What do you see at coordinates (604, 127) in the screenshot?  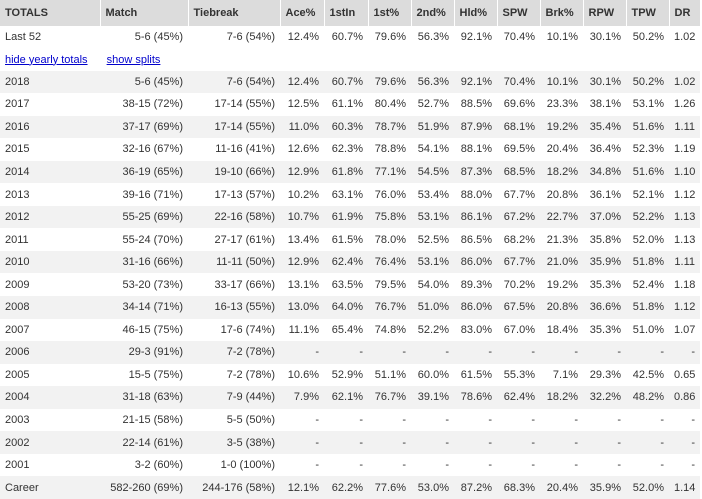 I see `table-cell: 35.4%` at bounding box center [604, 127].